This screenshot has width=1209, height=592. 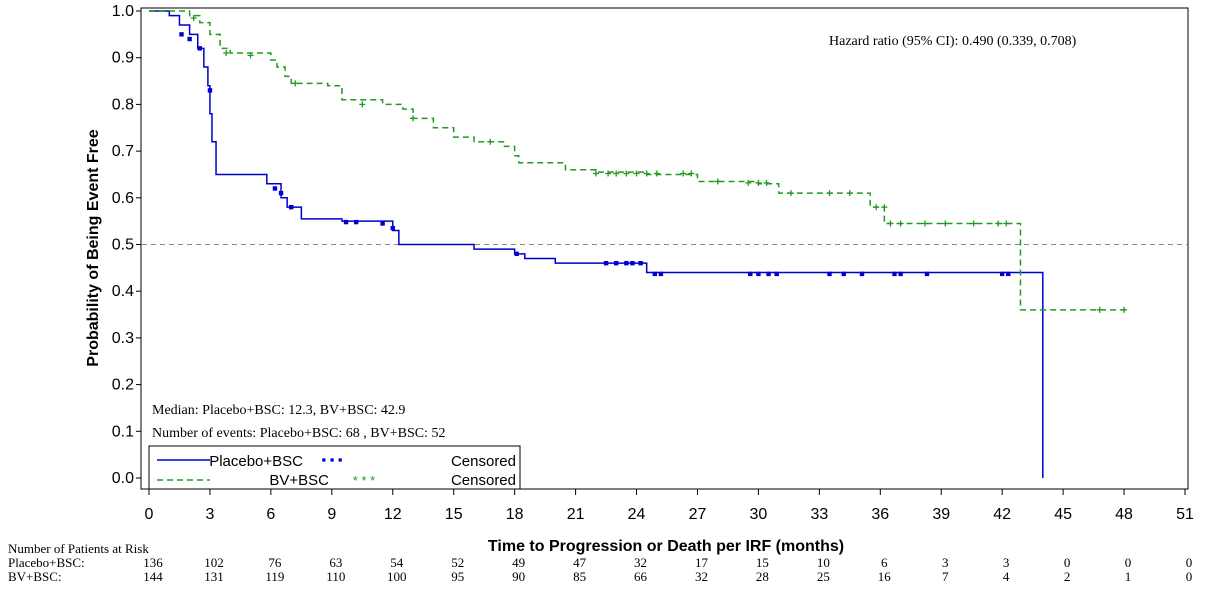 I want to click on y-tick-label: 0.5, so click(x=123, y=245).